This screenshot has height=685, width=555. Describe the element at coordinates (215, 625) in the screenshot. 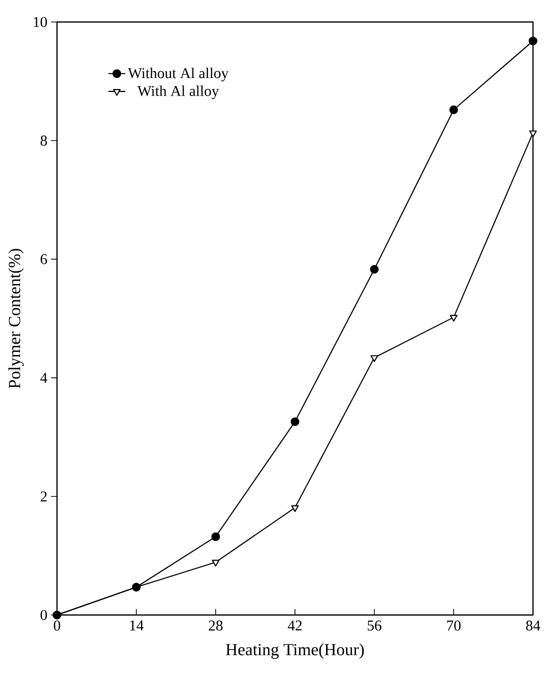

I see `x-tick-label: 28` at that location.